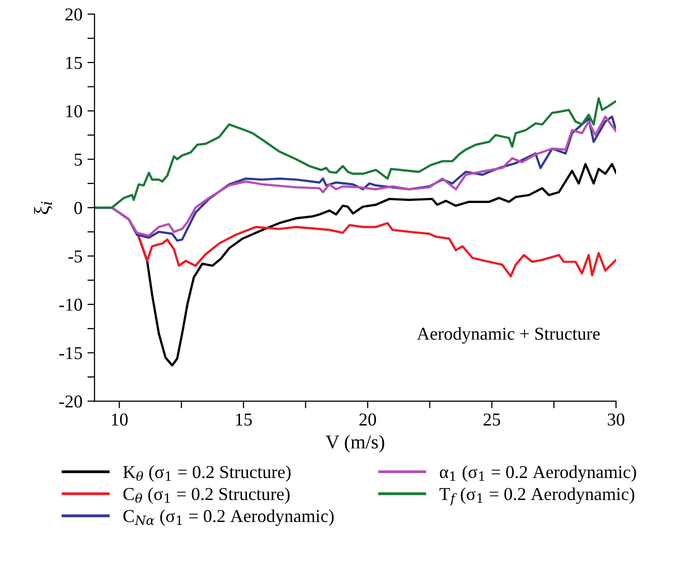 The width and height of the screenshot is (700, 565). What do you see at coordinates (367, 419) in the screenshot?
I see `x-tick-label: 20` at bounding box center [367, 419].